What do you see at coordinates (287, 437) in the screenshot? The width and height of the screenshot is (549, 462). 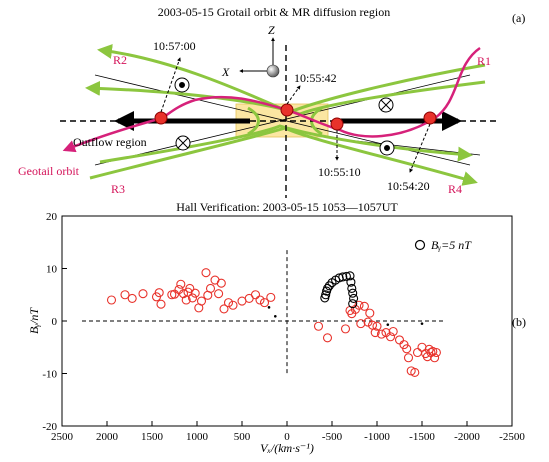 I see `x-tick-label-5: 0` at bounding box center [287, 437].